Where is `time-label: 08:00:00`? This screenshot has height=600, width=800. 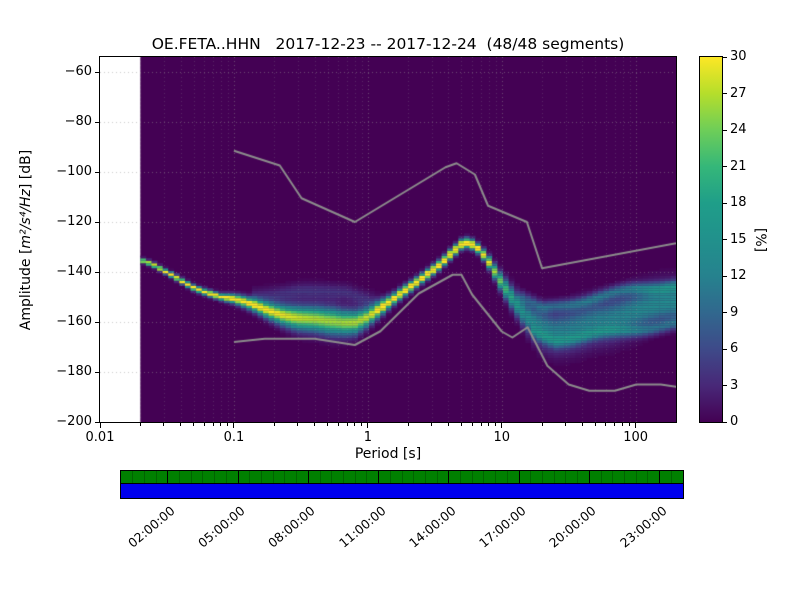
time-label: 08:00:00 is located at coordinates (291, 527).